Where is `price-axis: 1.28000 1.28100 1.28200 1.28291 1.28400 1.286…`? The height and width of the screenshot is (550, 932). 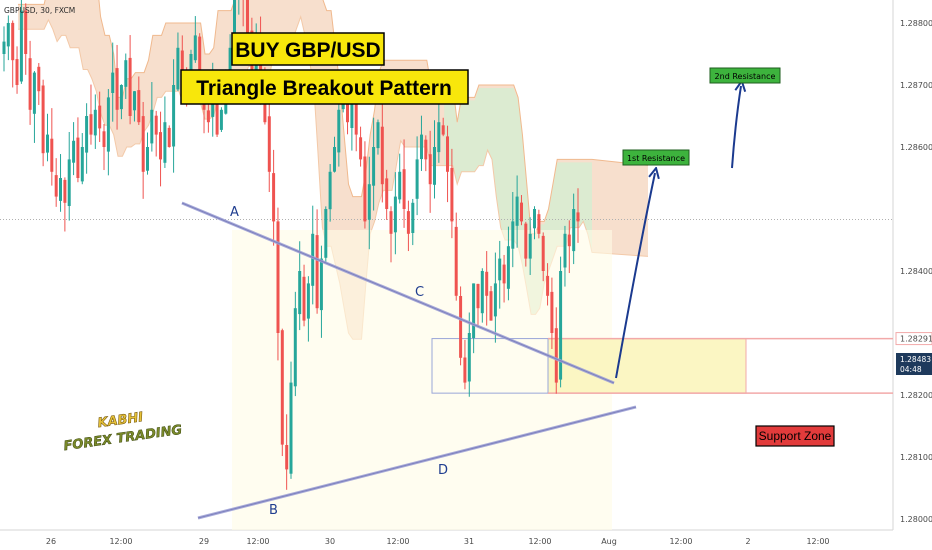 price-axis: 1.28000 1.28100 1.28200 1.28291 1.28400 1.286… is located at coordinates (913, 271).